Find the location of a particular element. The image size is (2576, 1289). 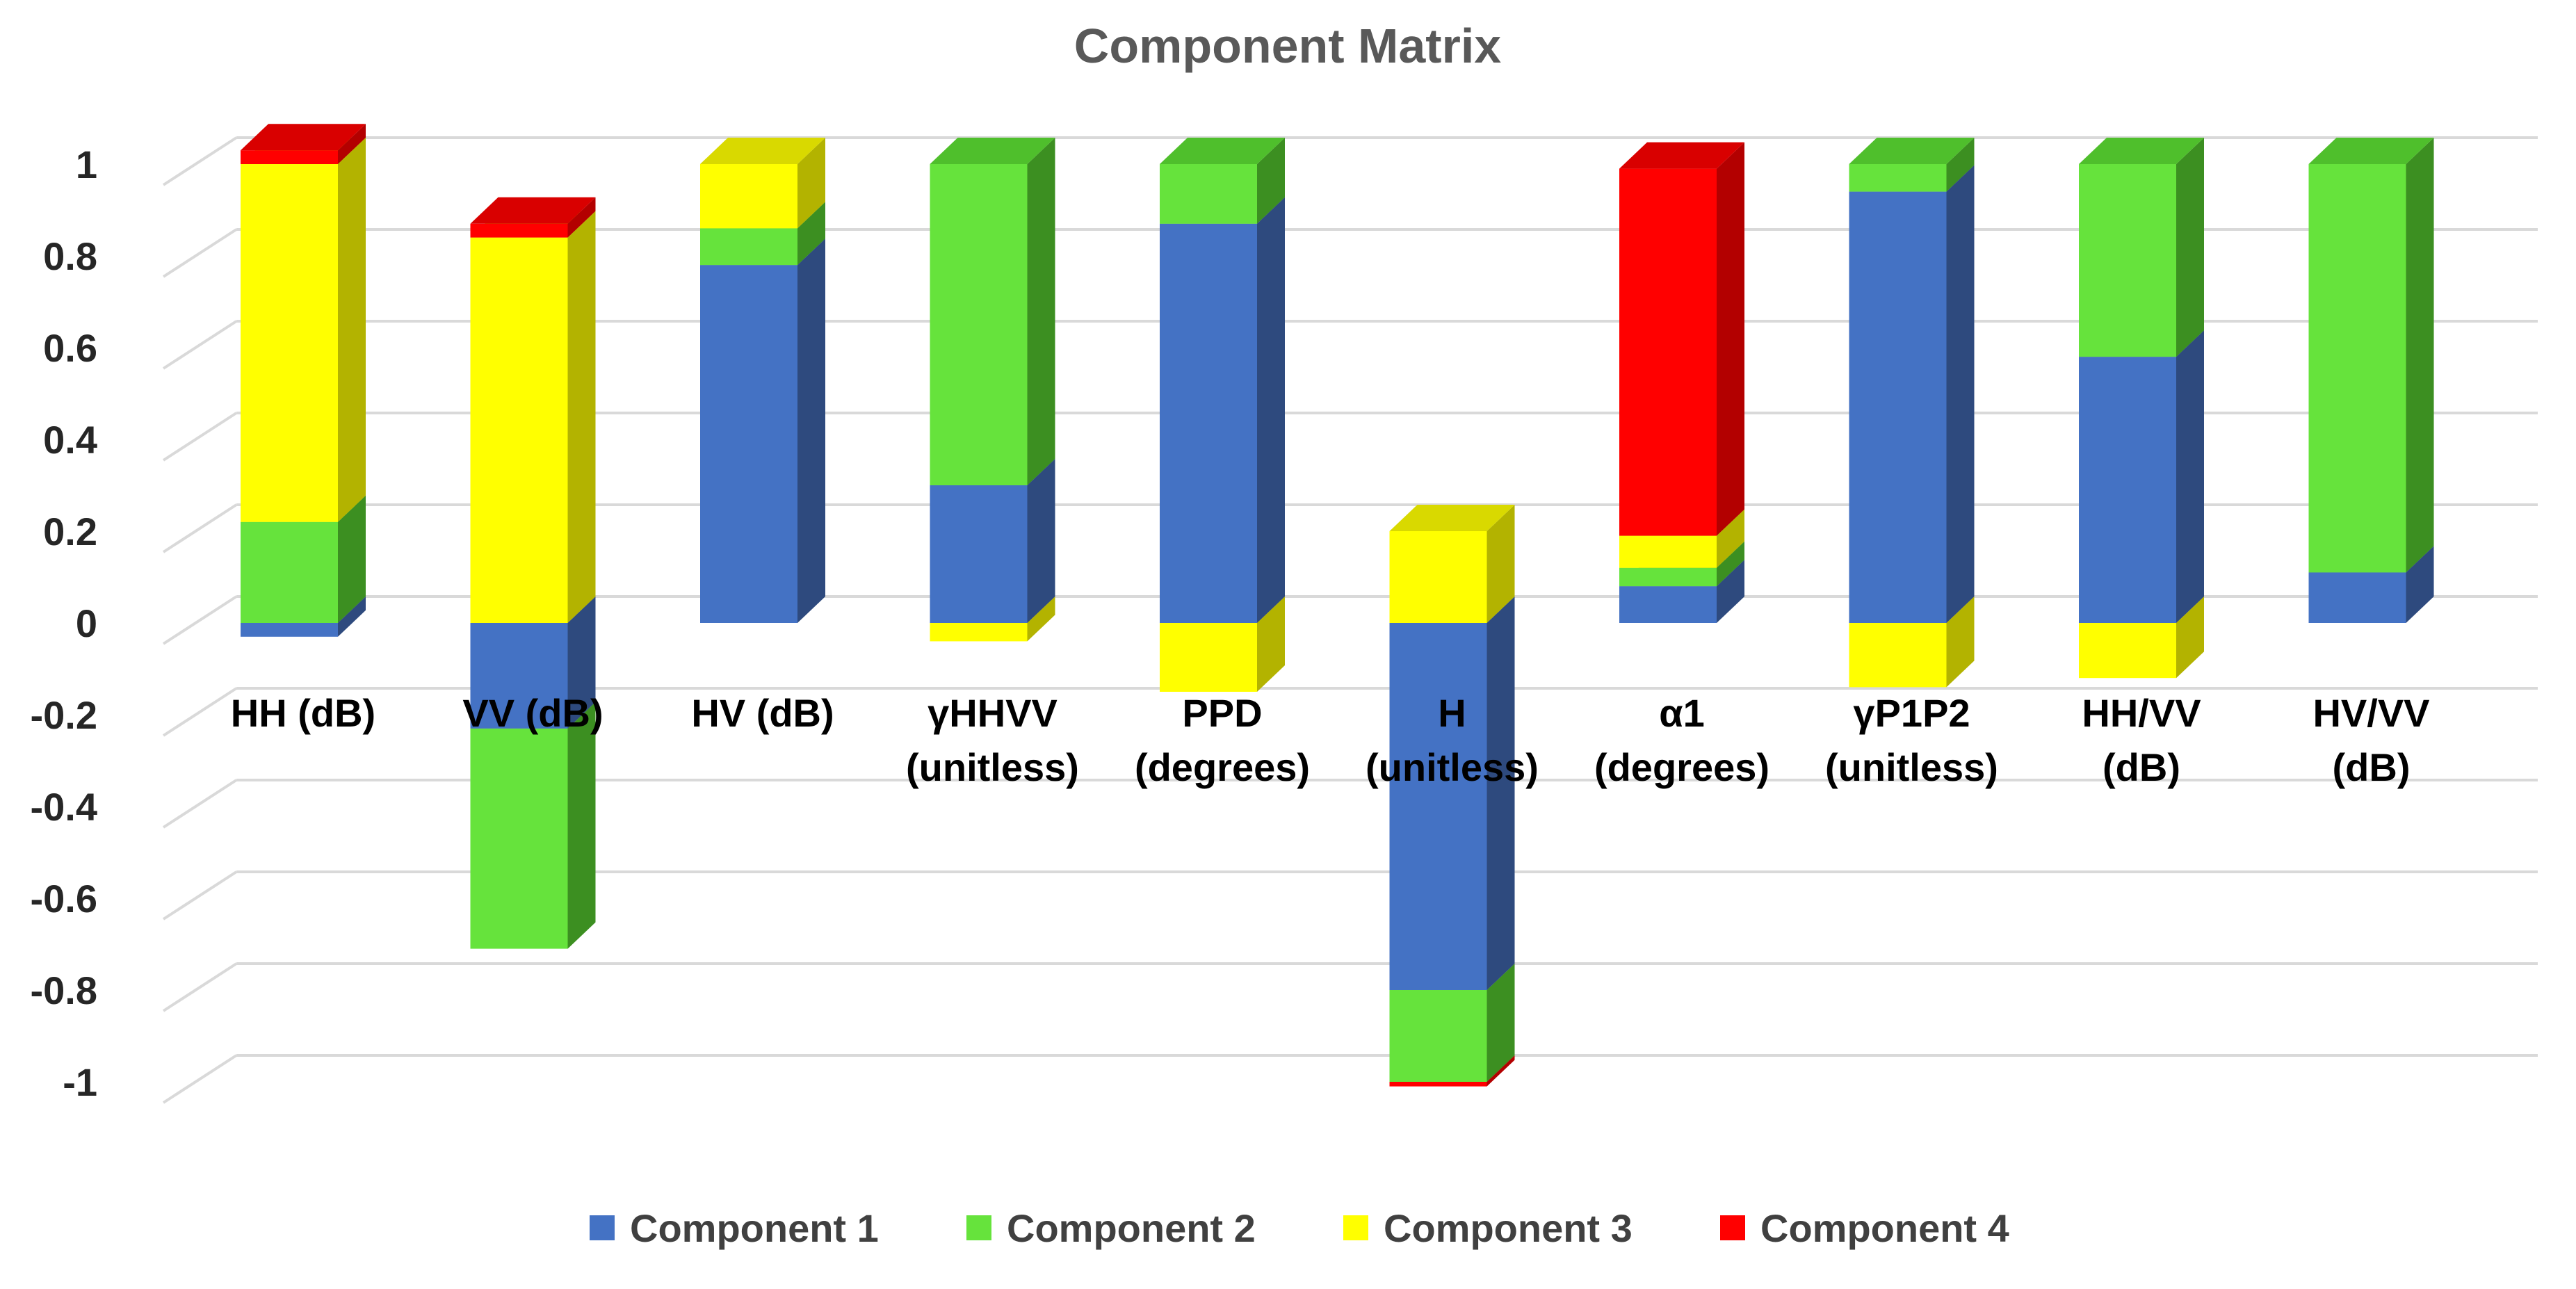

y-tick-label: 0.6 is located at coordinates (70, 348).